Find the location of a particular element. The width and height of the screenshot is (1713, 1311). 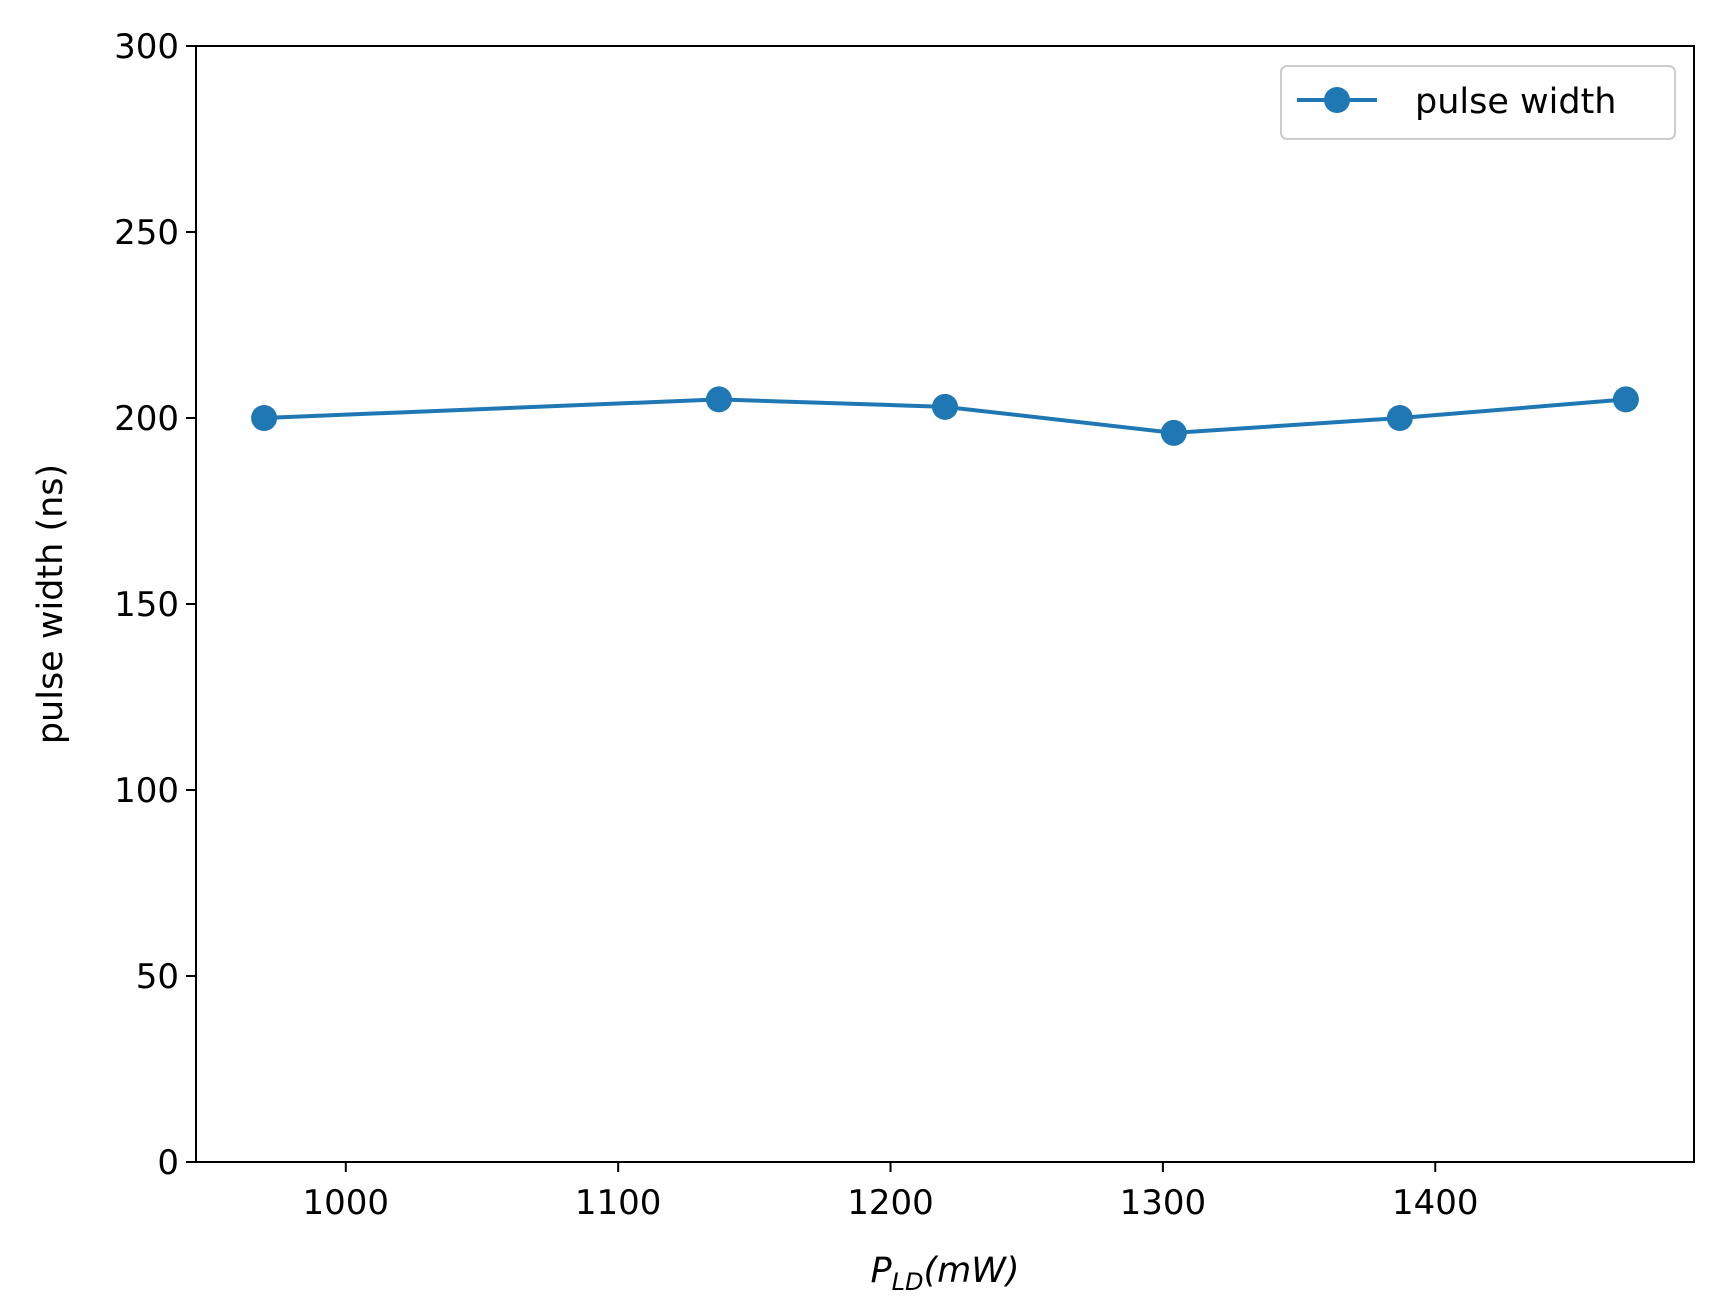

legend-box is located at coordinates (1478, 102).